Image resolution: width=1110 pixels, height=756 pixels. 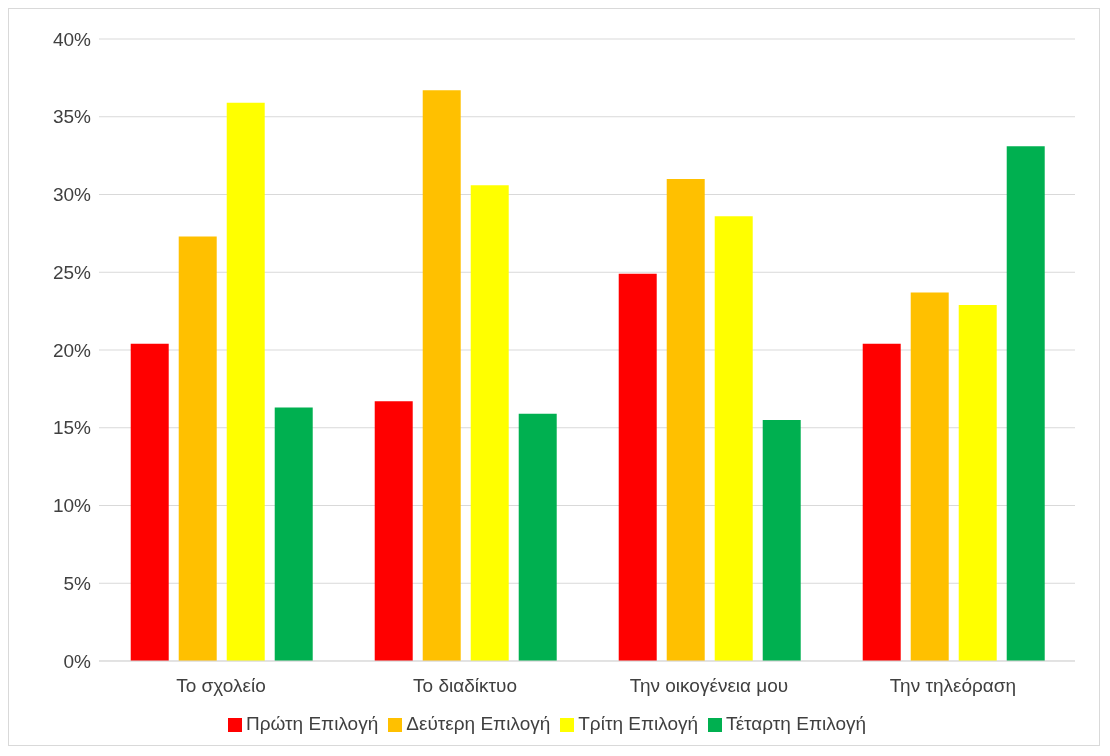 I want to click on y-tick-label: 10%, so click(x=72, y=506).